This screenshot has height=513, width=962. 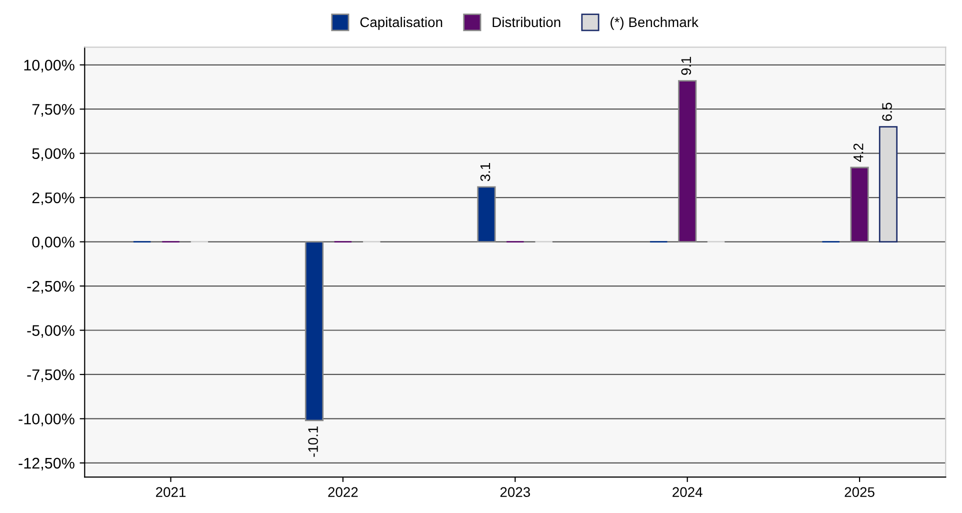 I want to click on y-tick-label: -12,50%, so click(x=46, y=464).